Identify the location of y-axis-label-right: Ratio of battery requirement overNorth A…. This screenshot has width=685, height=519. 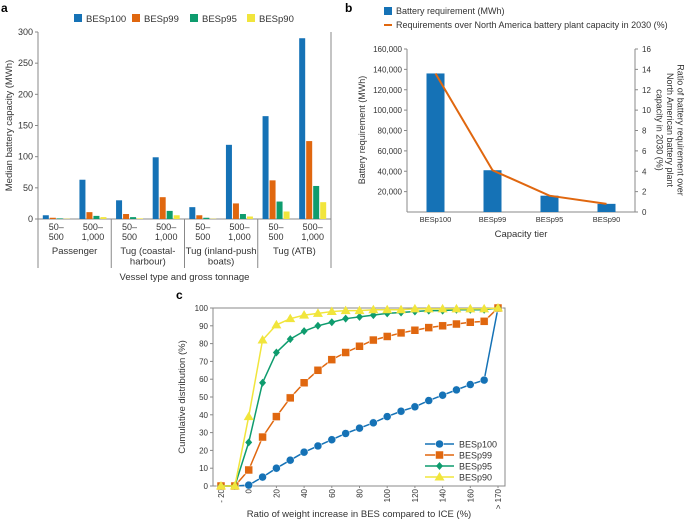
(670, 130).